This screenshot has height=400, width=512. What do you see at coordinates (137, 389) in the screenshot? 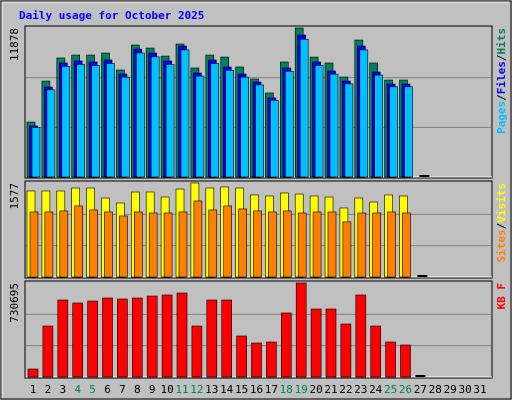
I see `x-tick-label: 8` at bounding box center [137, 389].